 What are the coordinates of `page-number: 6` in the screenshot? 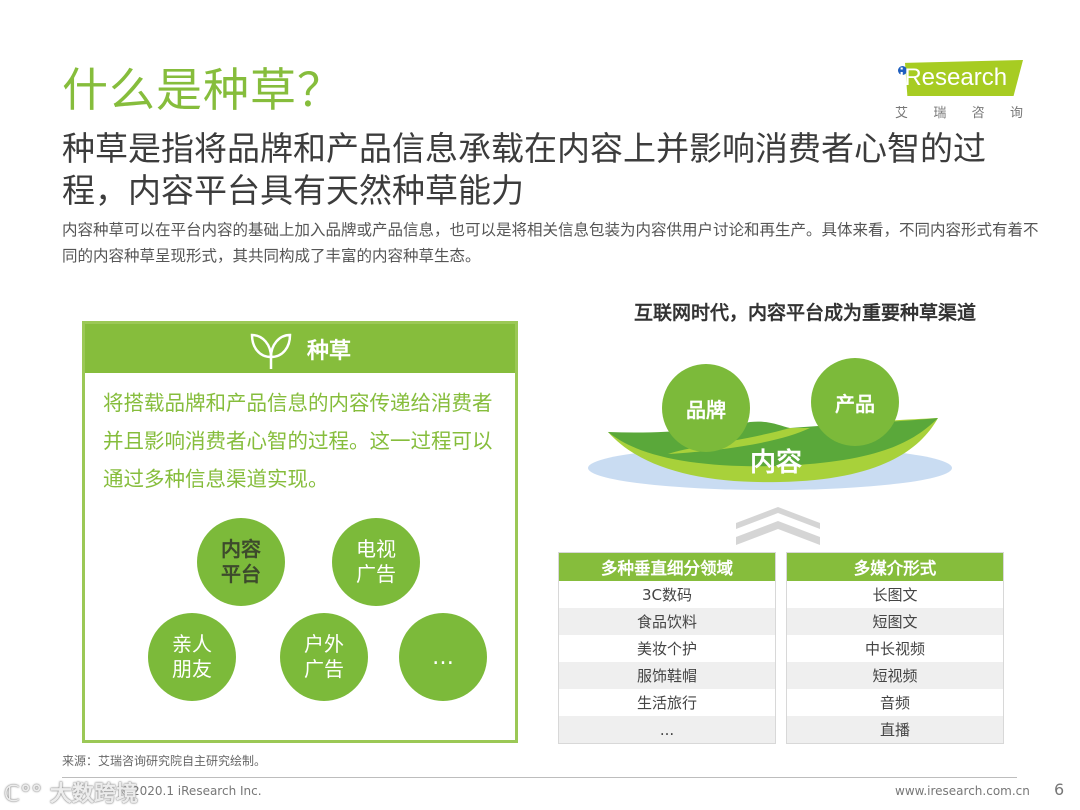 It's located at (1059, 789).